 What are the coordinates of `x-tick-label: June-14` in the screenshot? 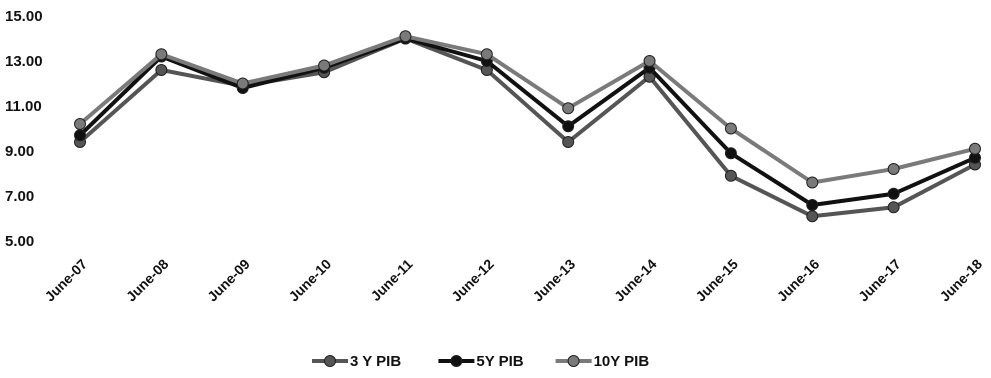 It's located at (635, 280).